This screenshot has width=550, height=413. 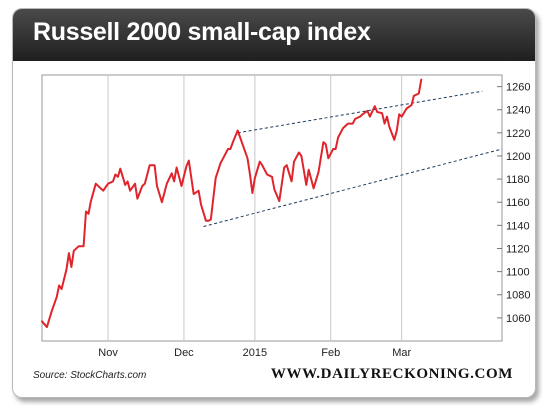 What do you see at coordinates (330, 353) in the screenshot?
I see `x-tick-label: Feb` at bounding box center [330, 353].